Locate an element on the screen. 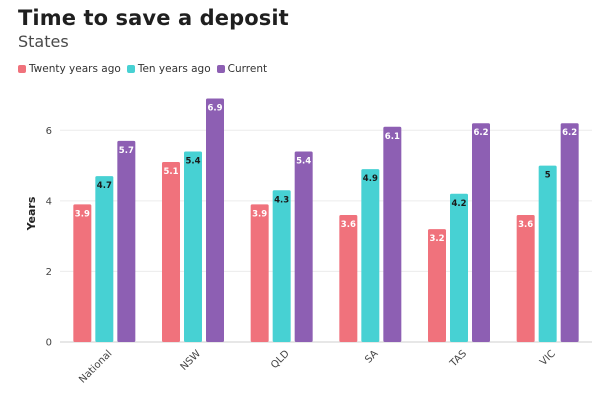 The width and height of the screenshot is (609, 401). bar-twenty-years-ago-qld is located at coordinates (259, 273).